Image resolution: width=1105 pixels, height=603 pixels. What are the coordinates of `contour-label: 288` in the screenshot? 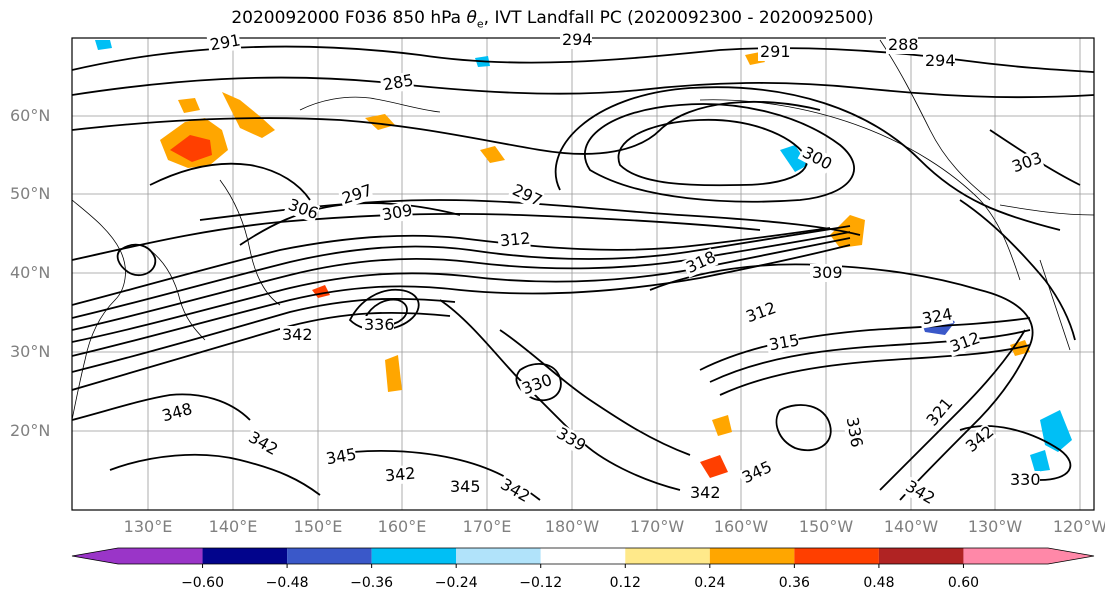 It's located at (903, 44).